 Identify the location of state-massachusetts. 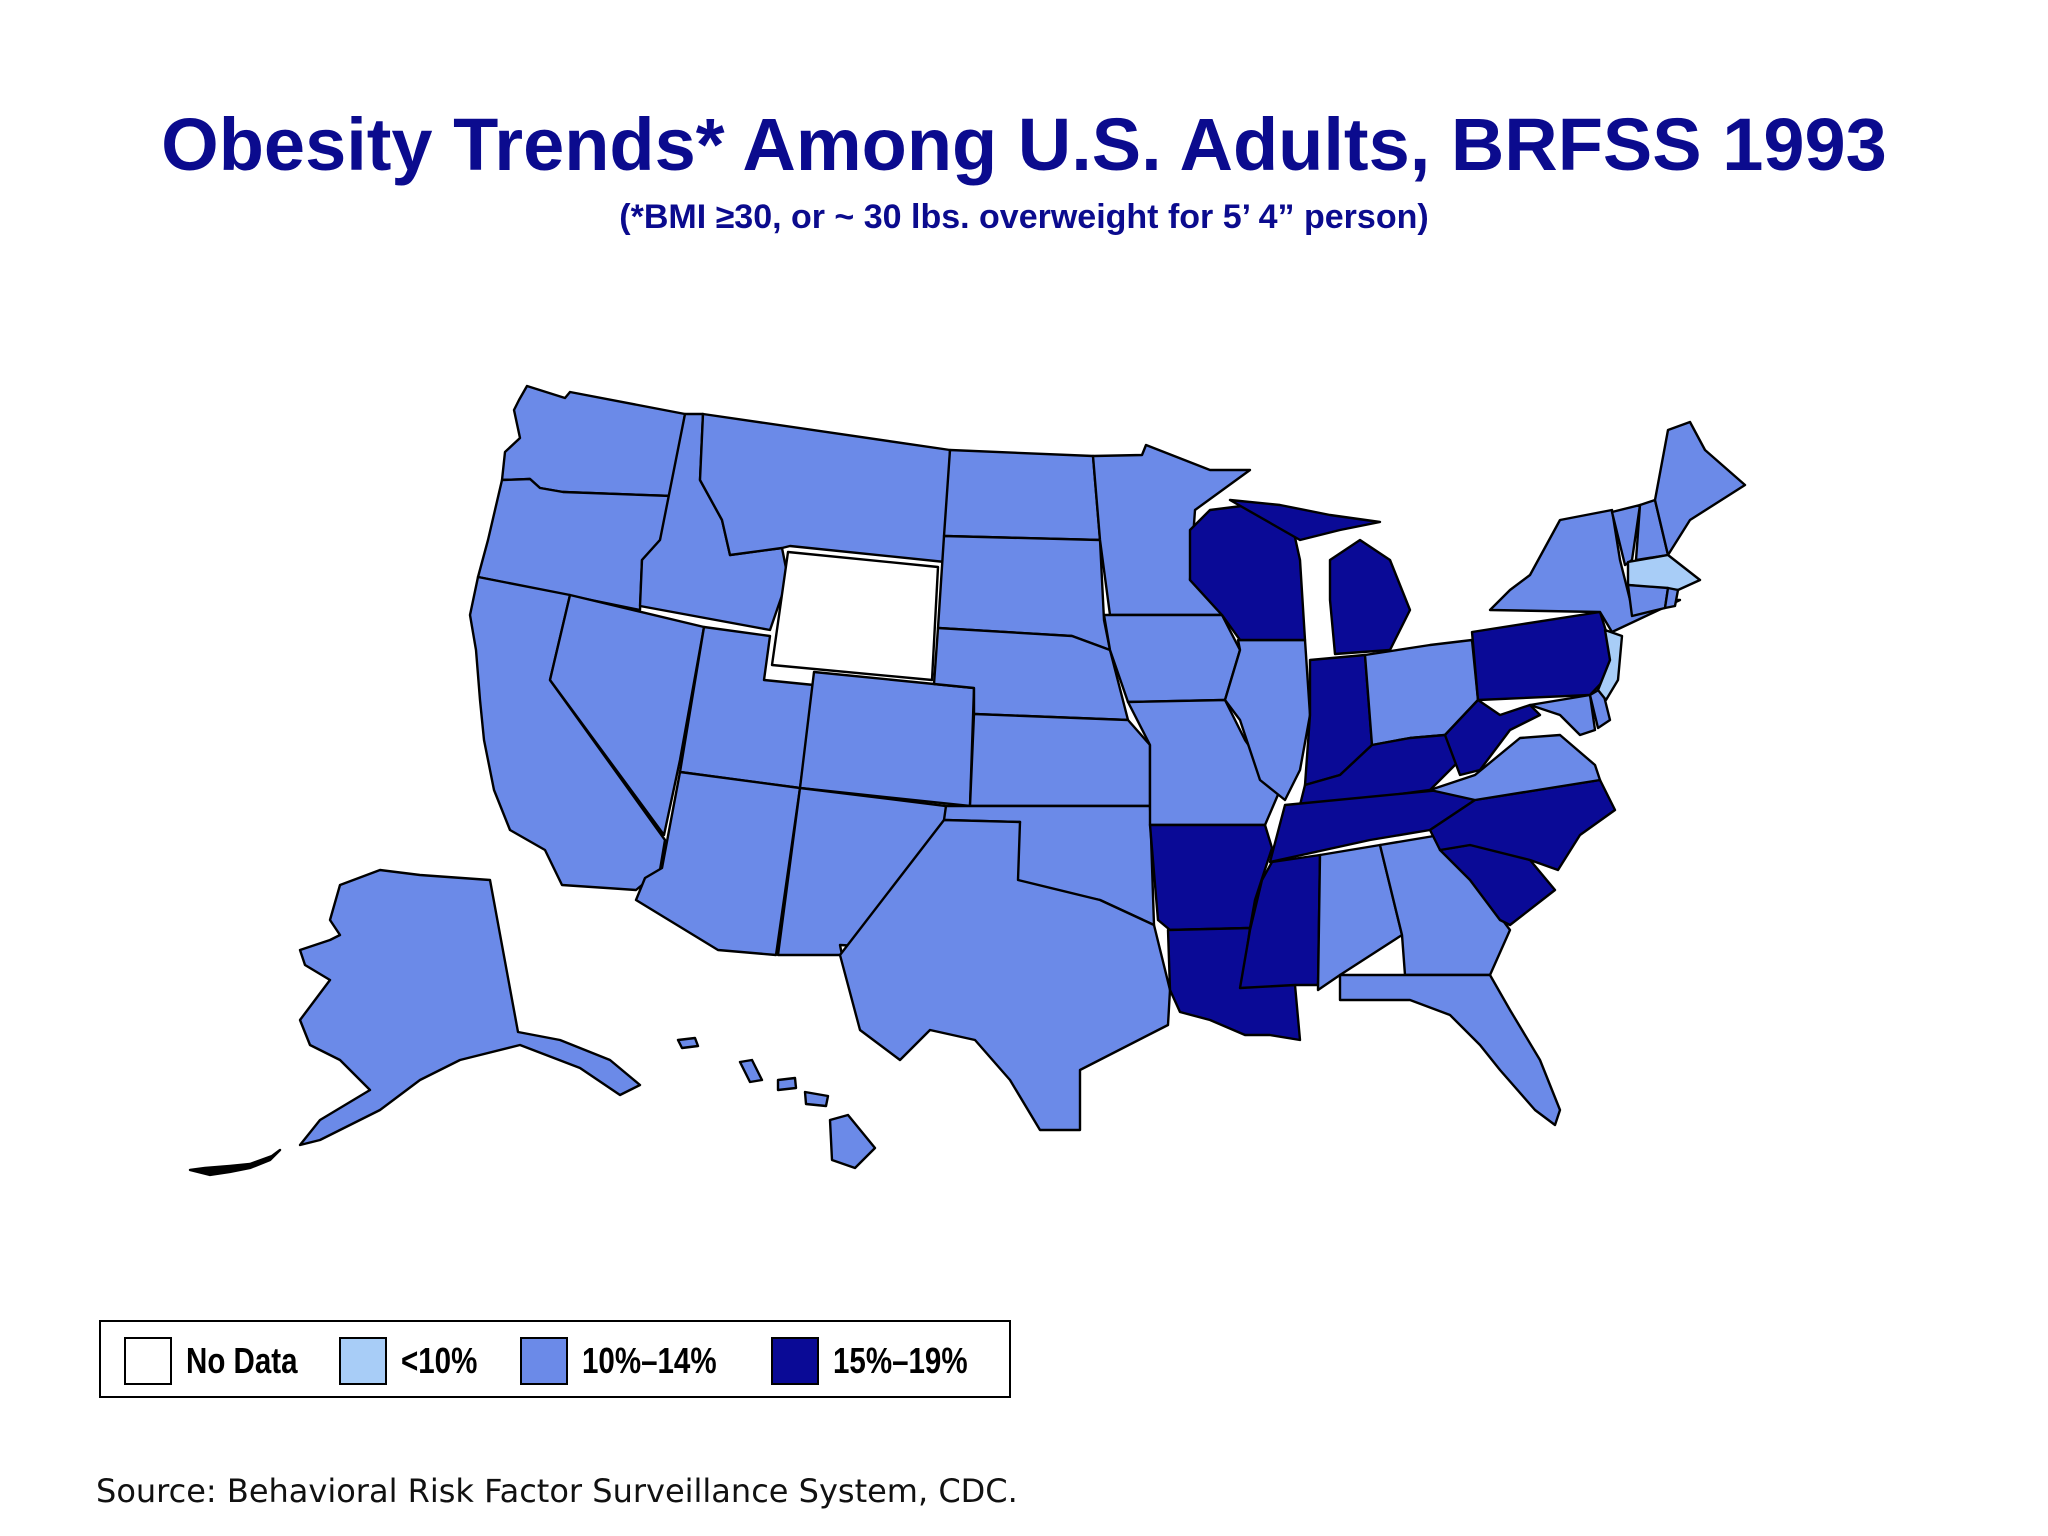
(1664, 572).